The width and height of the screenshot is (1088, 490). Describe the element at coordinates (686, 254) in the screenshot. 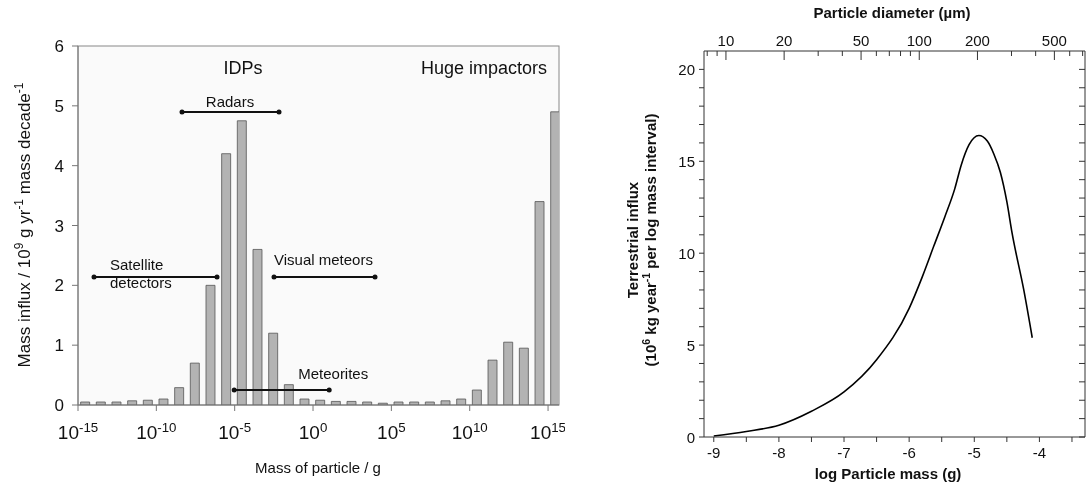

I see `y-tick-label: 10` at that location.